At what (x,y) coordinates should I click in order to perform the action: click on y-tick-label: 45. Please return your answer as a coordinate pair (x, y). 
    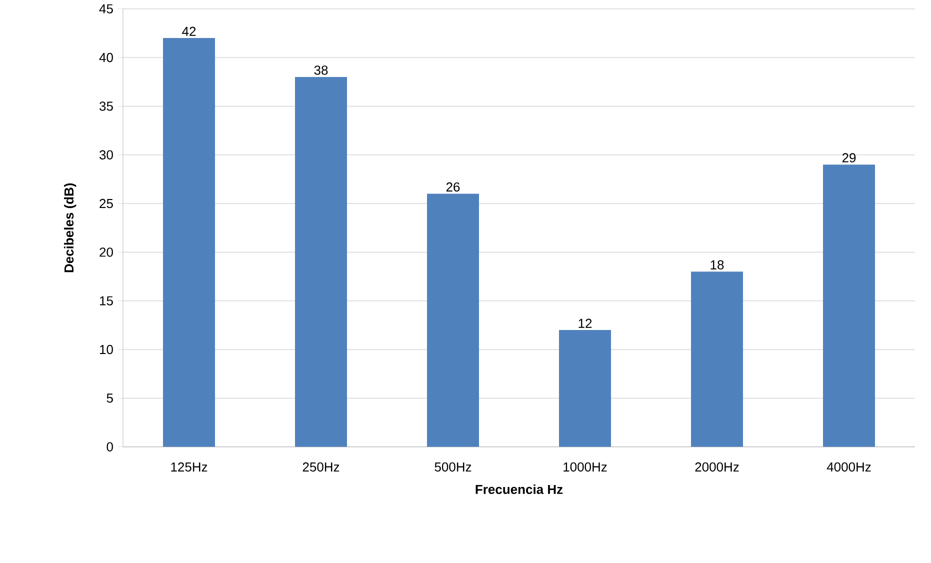
    Looking at the image, I should click on (106, 9).